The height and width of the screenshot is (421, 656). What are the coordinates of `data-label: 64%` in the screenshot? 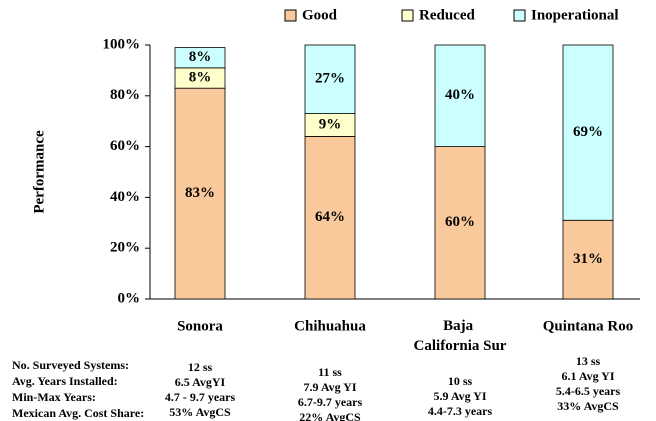 It's located at (330, 217).